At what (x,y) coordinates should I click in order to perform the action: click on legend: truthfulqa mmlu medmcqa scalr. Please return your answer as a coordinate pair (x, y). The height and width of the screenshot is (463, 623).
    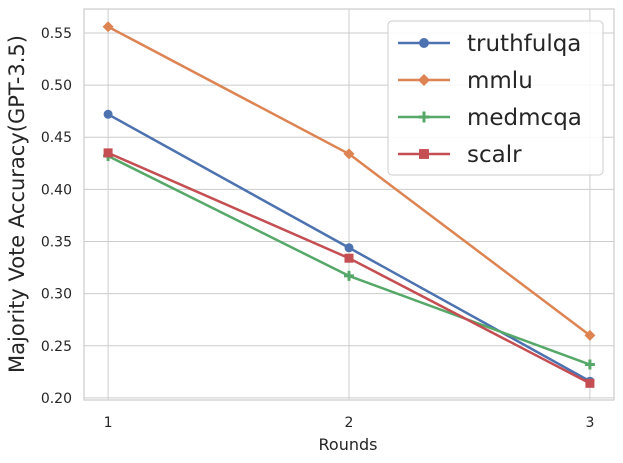
    Looking at the image, I should click on (495, 98).